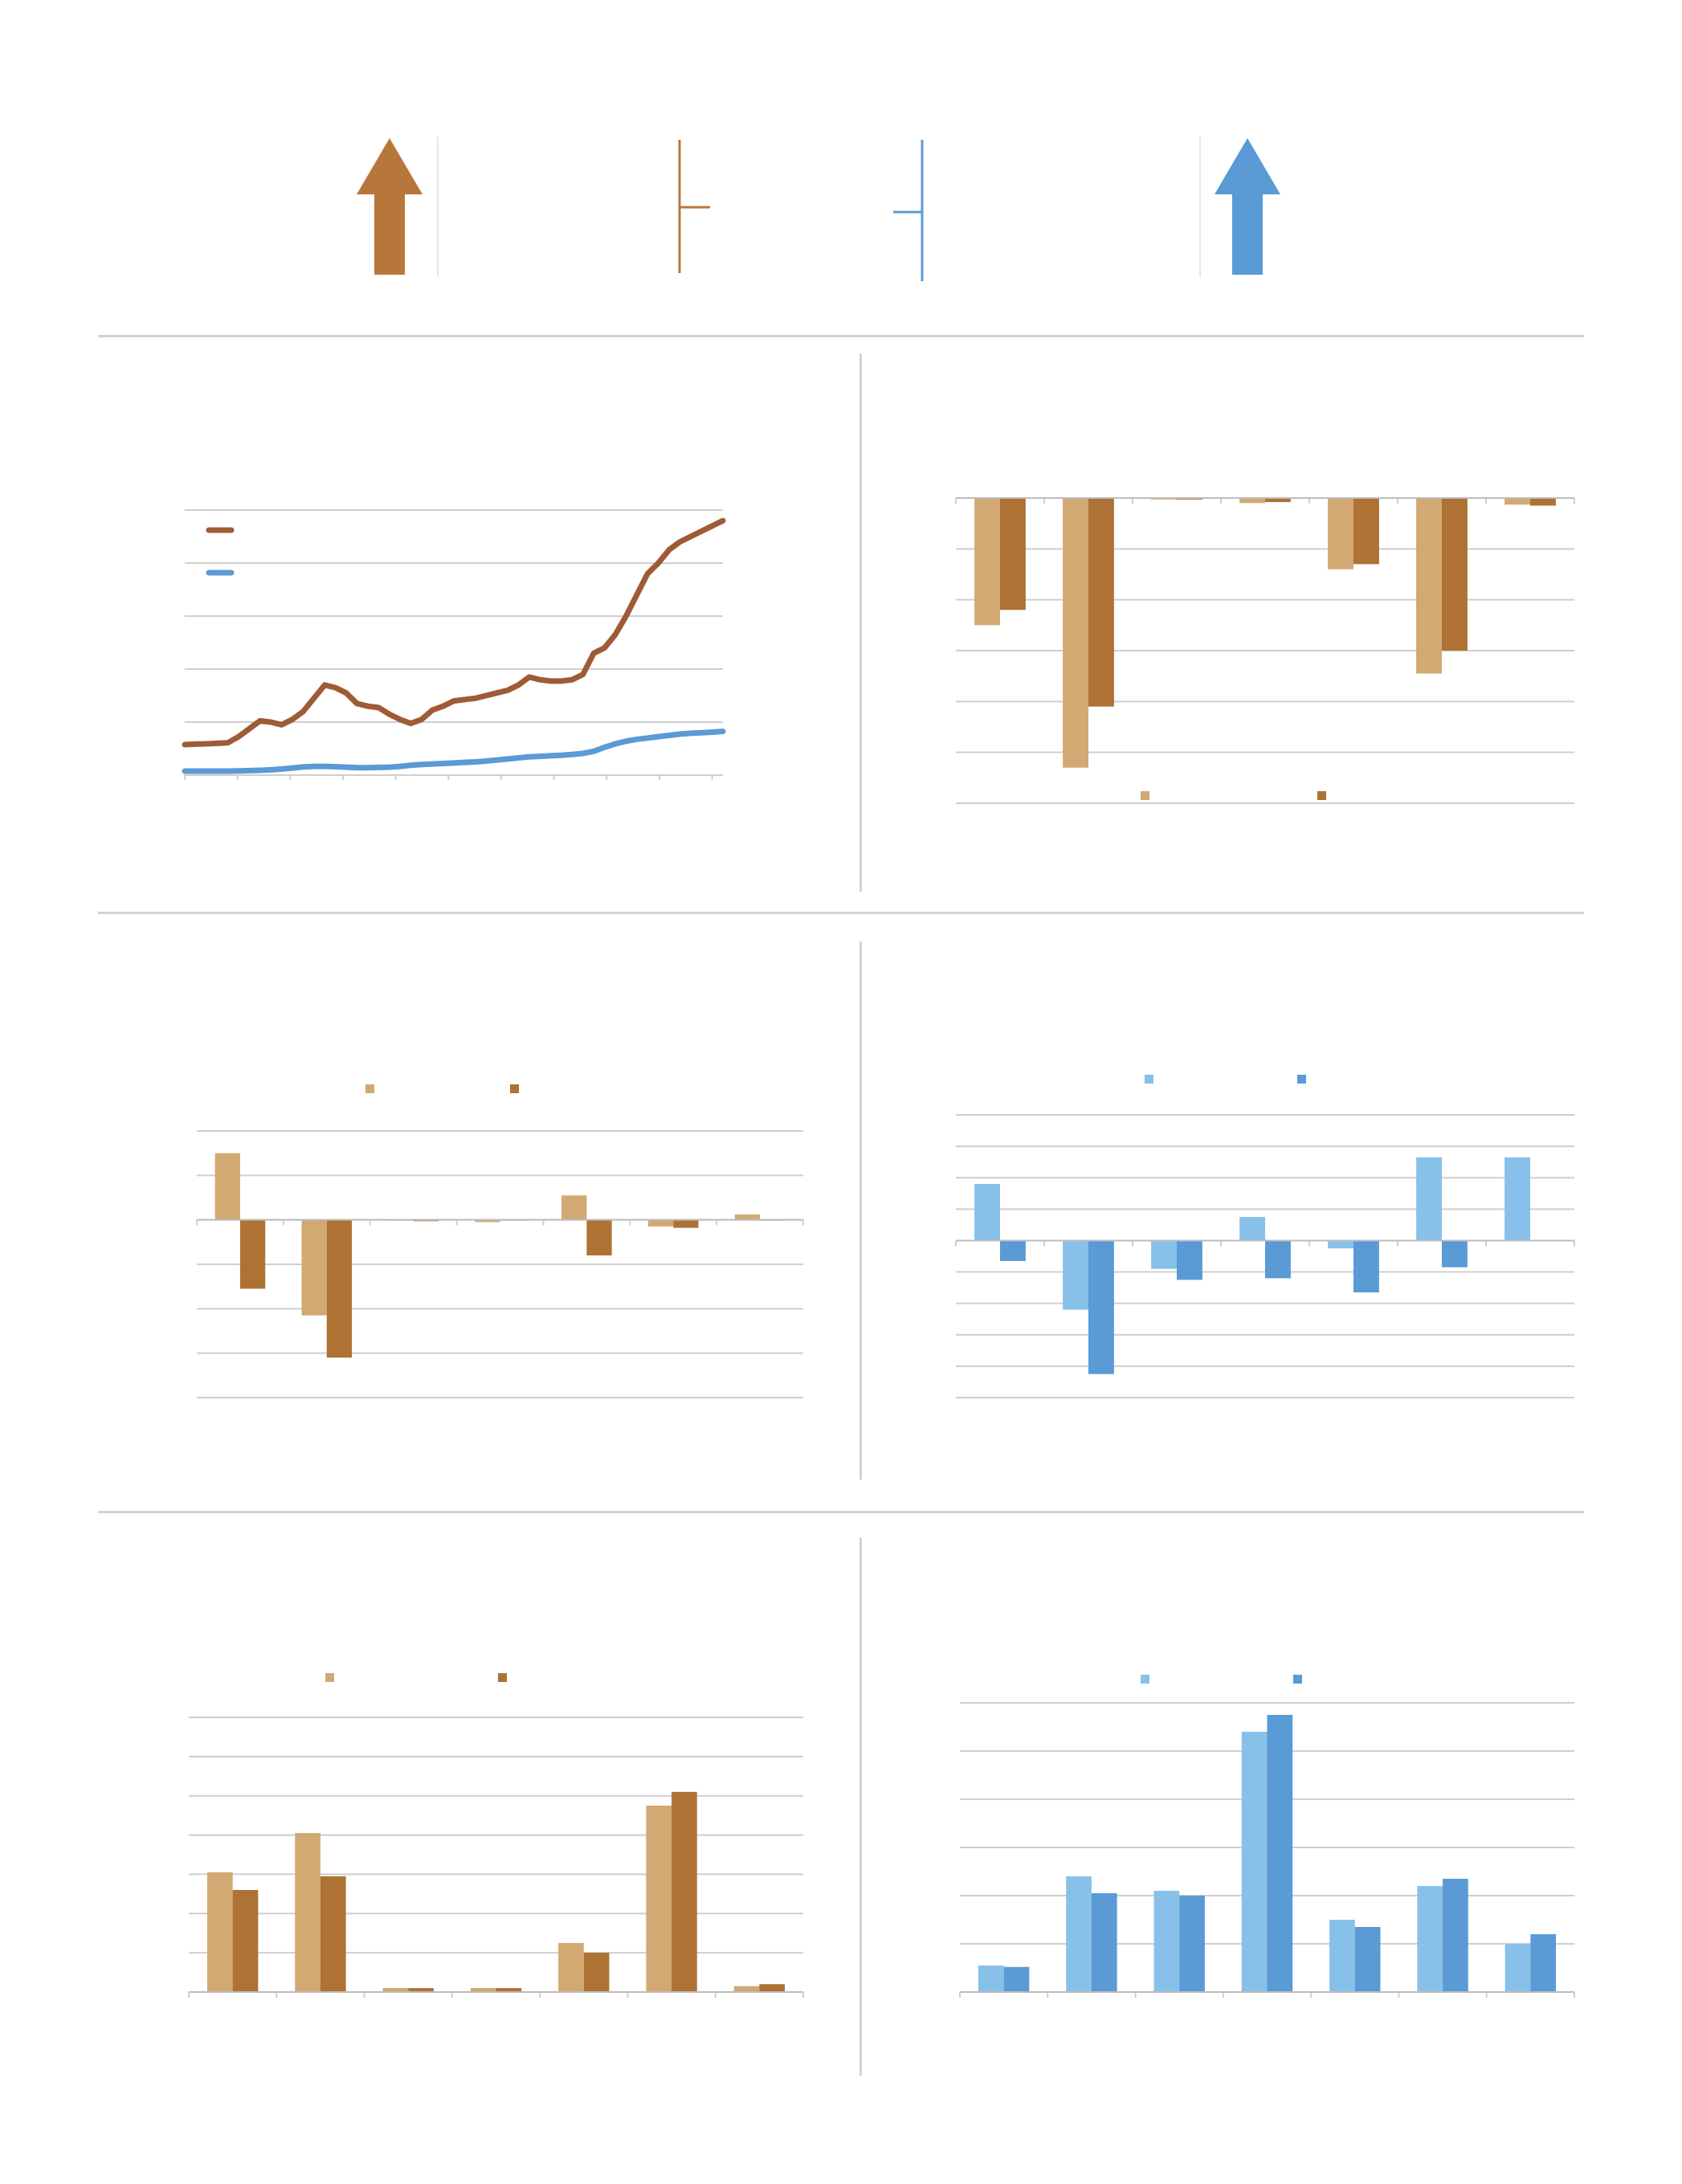 The width and height of the screenshot is (1682, 2184). Describe the element at coordinates (1247, 206) in the screenshot. I see `header-up-arrow-icon-blue` at that location.